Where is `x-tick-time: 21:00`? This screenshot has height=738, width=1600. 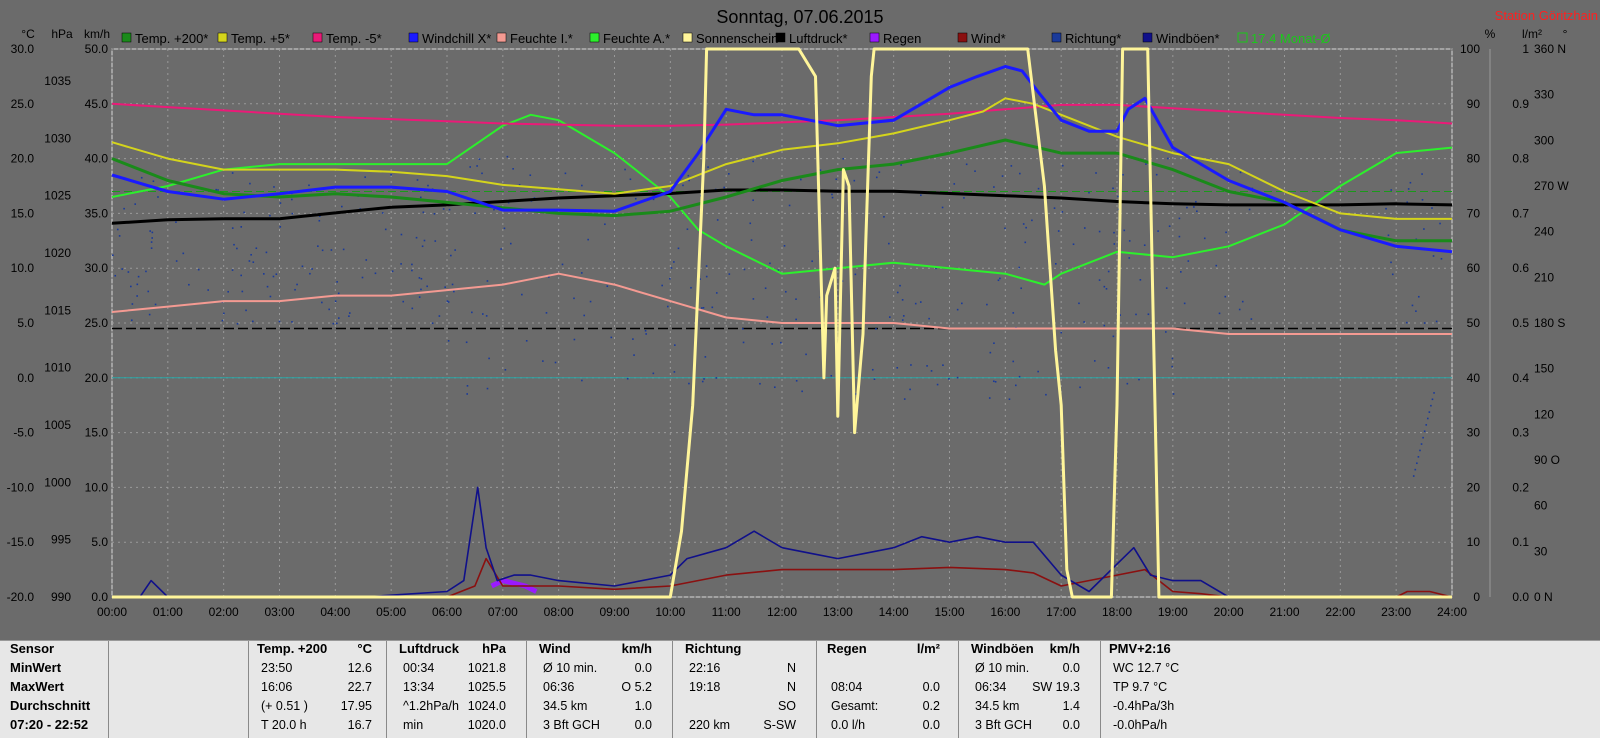
x-tick-time: 21:00 is located at coordinates (1284, 612).